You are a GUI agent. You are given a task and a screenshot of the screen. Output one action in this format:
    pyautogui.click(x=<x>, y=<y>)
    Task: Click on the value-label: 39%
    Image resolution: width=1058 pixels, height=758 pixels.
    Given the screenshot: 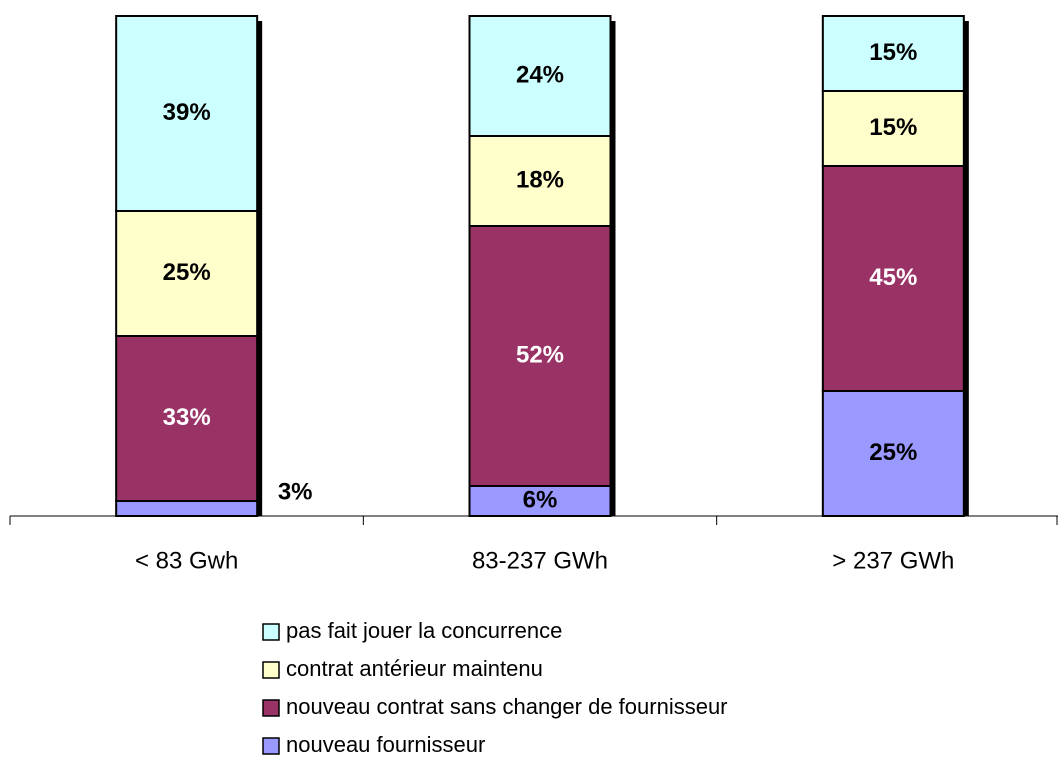 What is the action you would take?
    pyautogui.click(x=187, y=112)
    